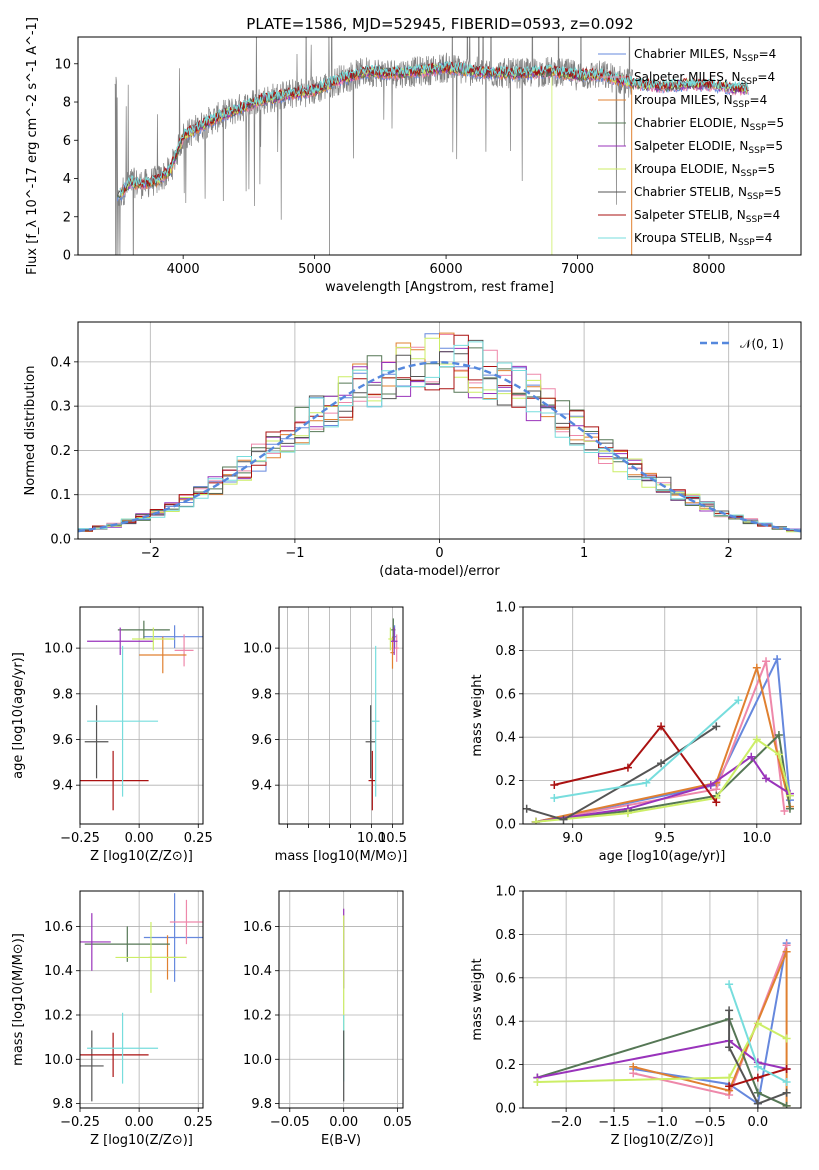 The width and height of the screenshot is (819, 1170). I want to click on y-tick-label: 4, so click(67, 179).